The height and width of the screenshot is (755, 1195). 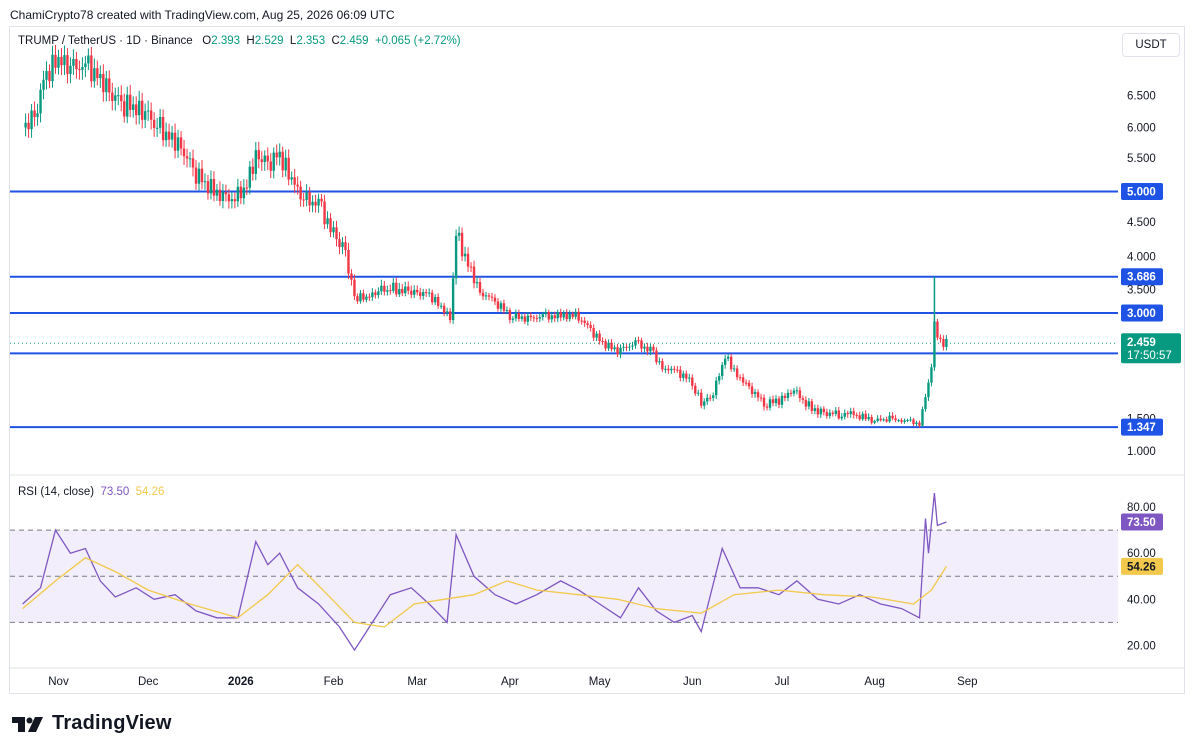 I want to click on symbol-label: TRUMP / TetherUS · 1D · Binance, so click(x=105, y=41).